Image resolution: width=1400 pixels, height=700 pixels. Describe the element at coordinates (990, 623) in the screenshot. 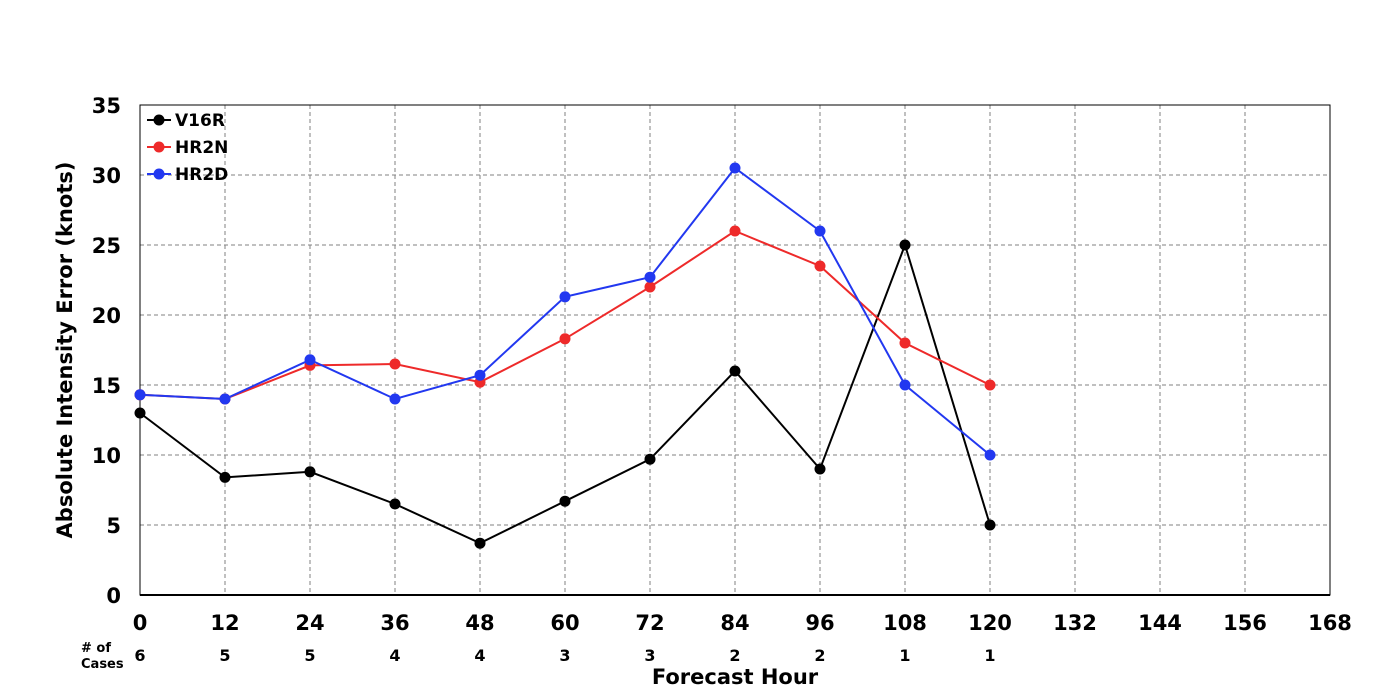

I see `x-tick-label: 120` at that location.